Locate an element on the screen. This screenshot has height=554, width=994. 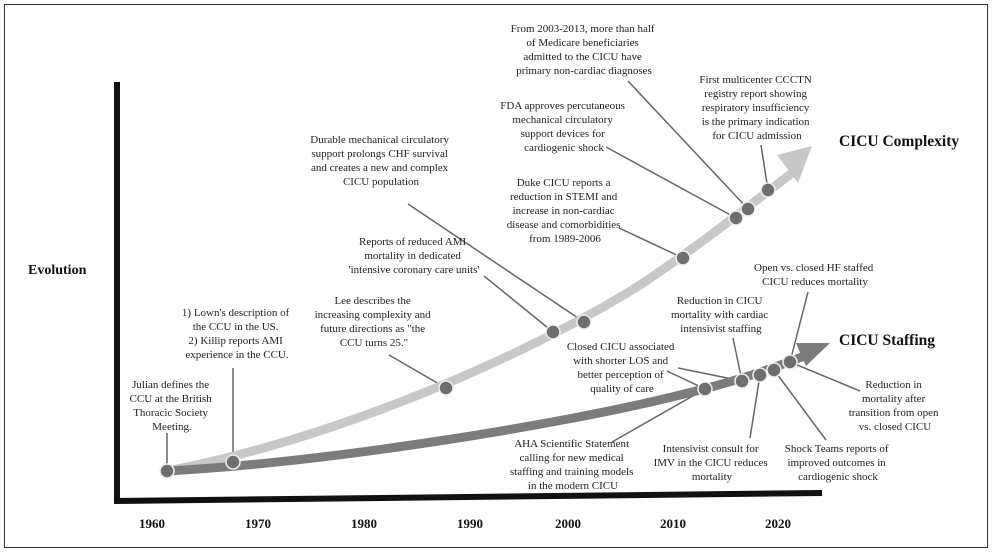
annotation-line: Durable mechanical circulatory is located at coordinates (379, 140).